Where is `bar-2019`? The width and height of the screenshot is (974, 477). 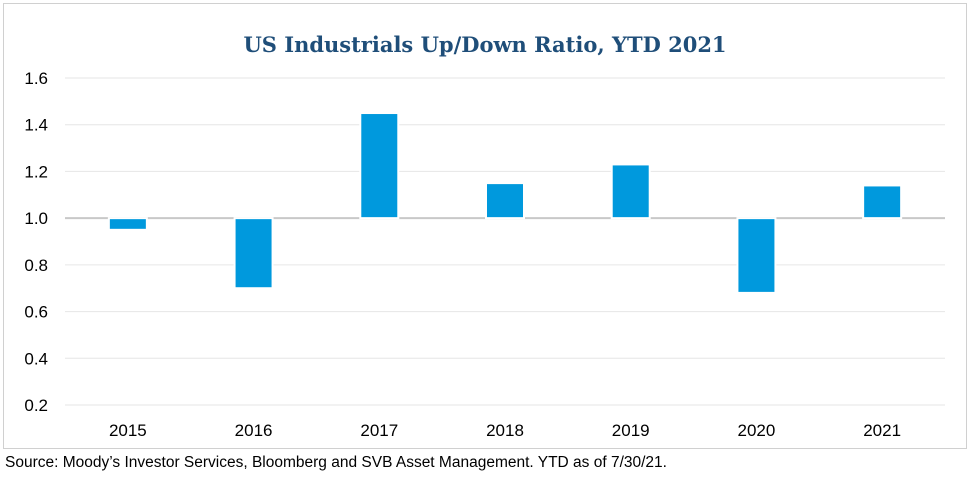
bar-2019 is located at coordinates (630, 191).